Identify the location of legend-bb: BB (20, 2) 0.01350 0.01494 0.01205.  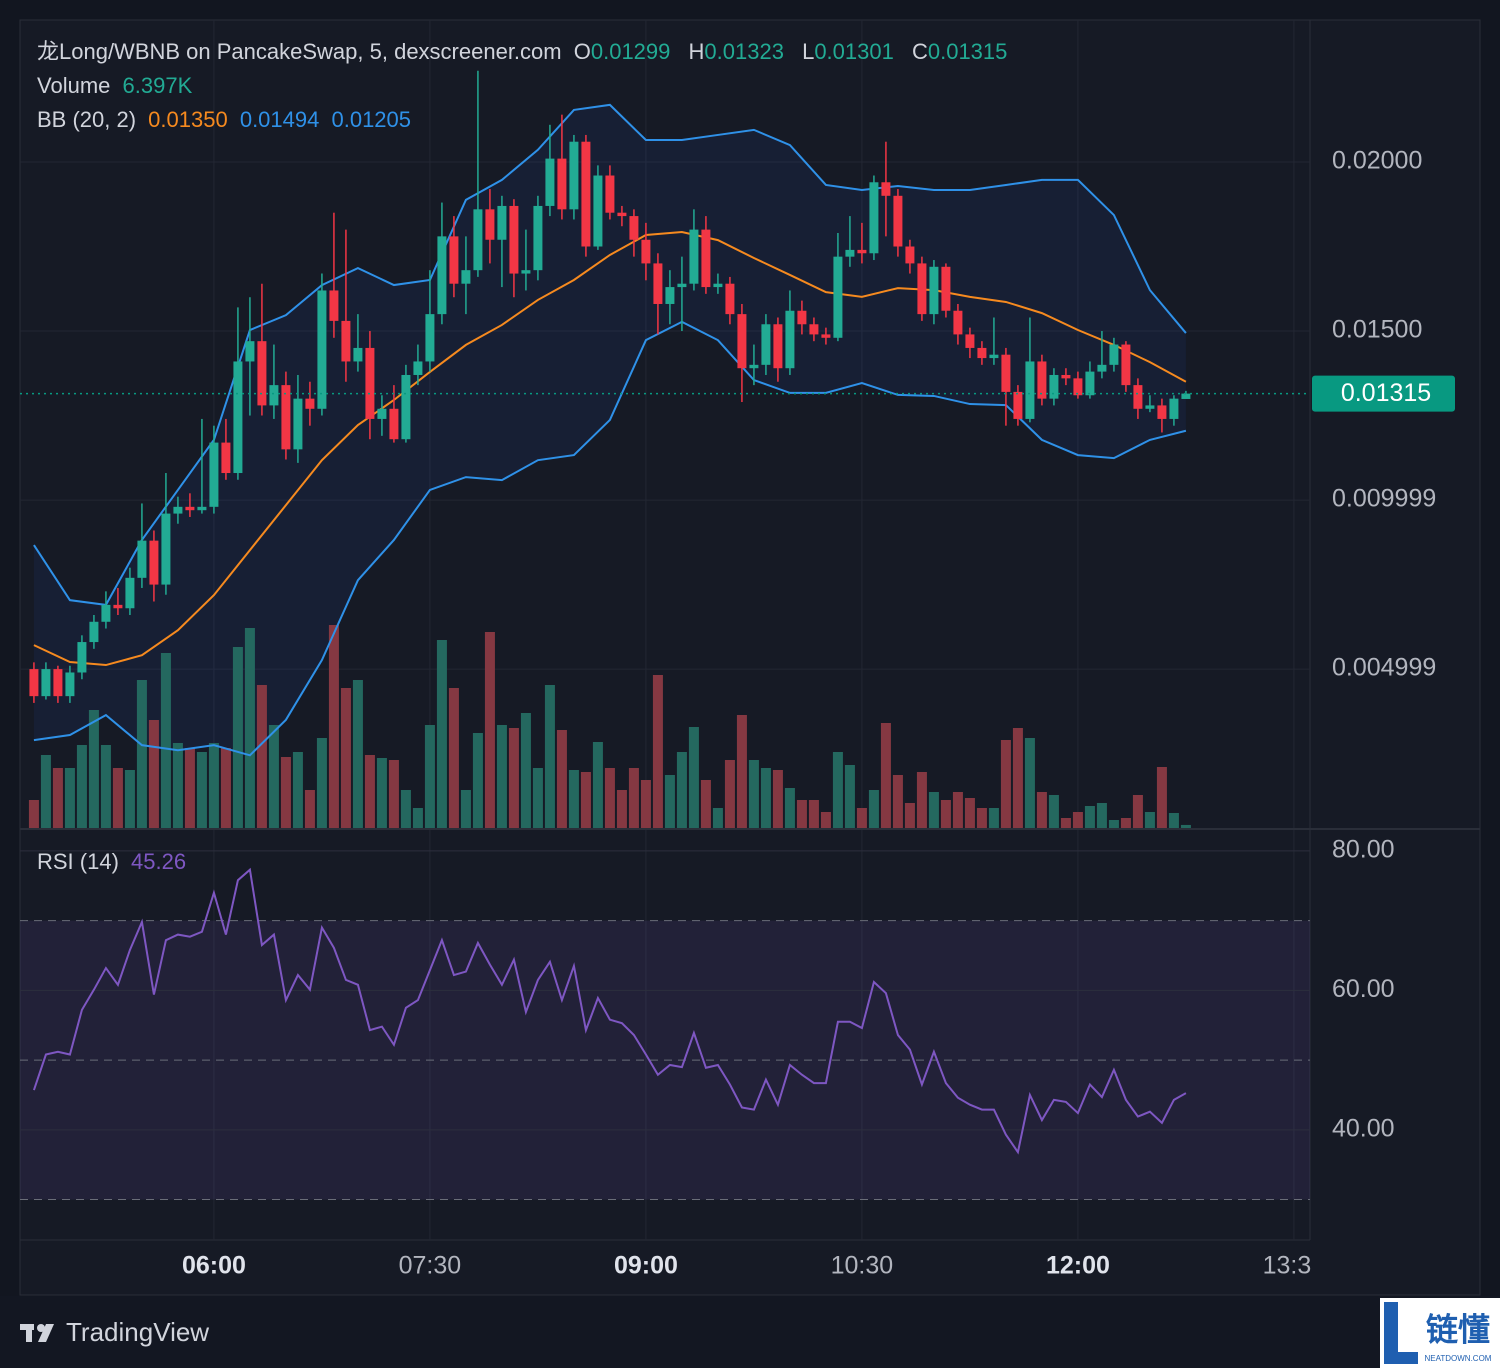
(227, 120).